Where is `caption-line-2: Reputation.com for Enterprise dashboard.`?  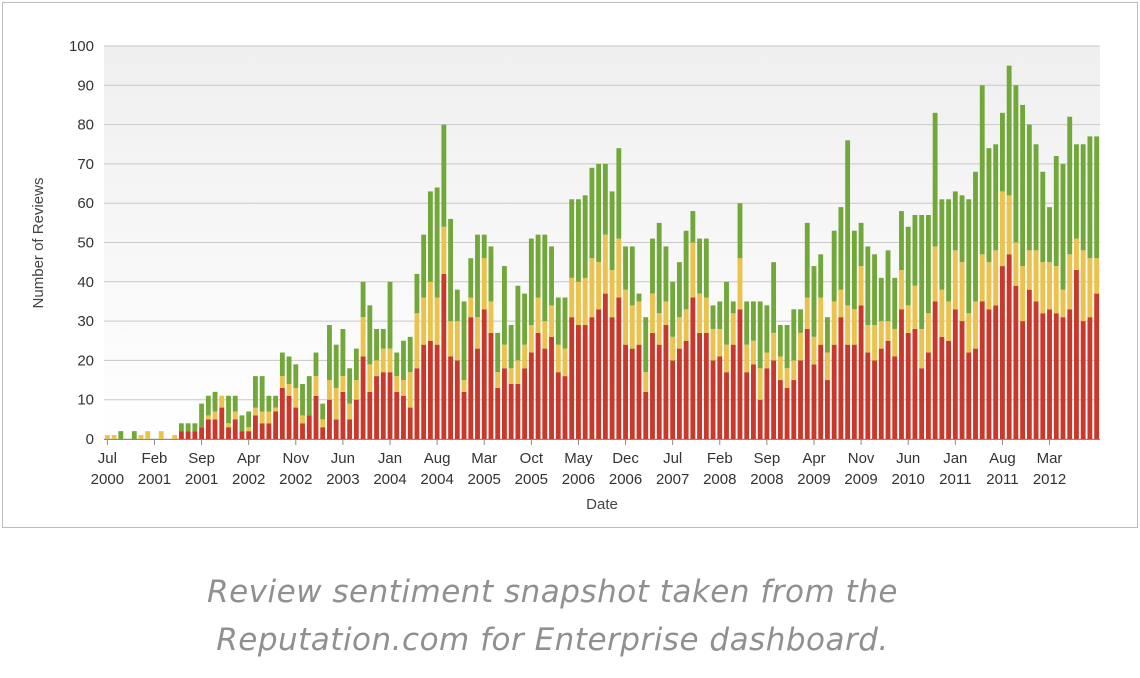 caption-line-2: Reputation.com for Enterprise dashboard. is located at coordinates (552, 640).